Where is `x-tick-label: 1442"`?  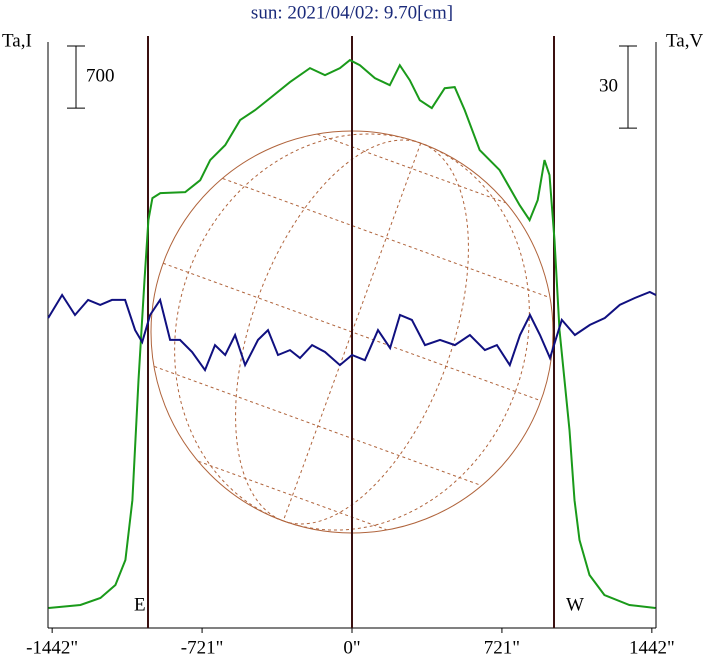
x-tick-label: 1442" is located at coordinates (652, 647).